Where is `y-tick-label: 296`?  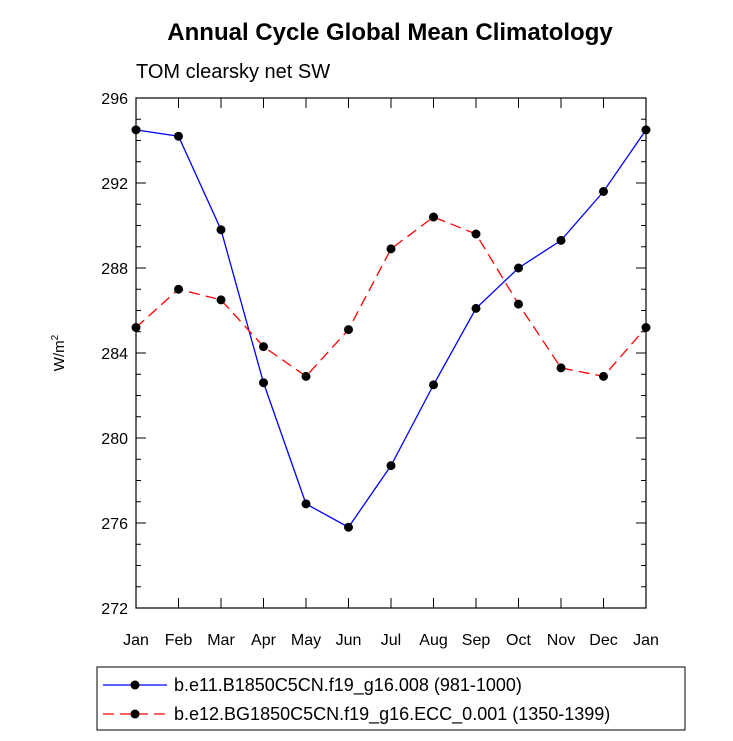
y-tick-label: 296 is located at coordinates (114, 99).